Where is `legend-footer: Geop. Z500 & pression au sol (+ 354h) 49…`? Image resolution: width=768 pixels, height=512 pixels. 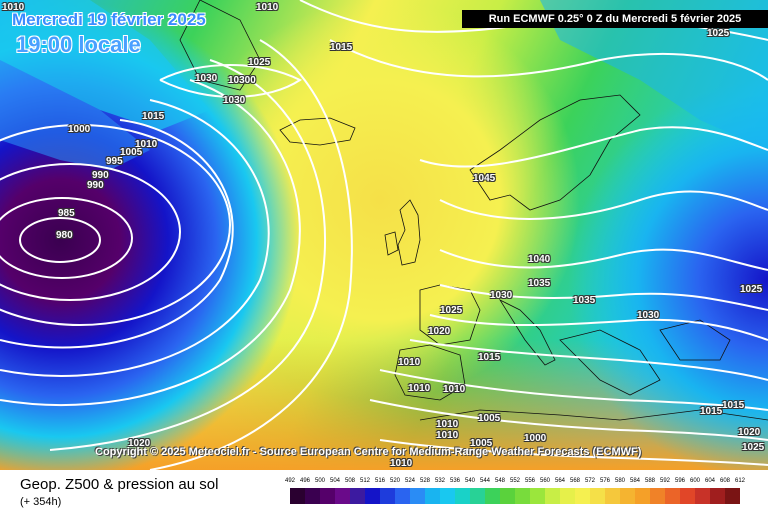 legend-footer: Geop. Z500 & pression au sol (+ 354h) 49… is located at coordinates (384, 491).